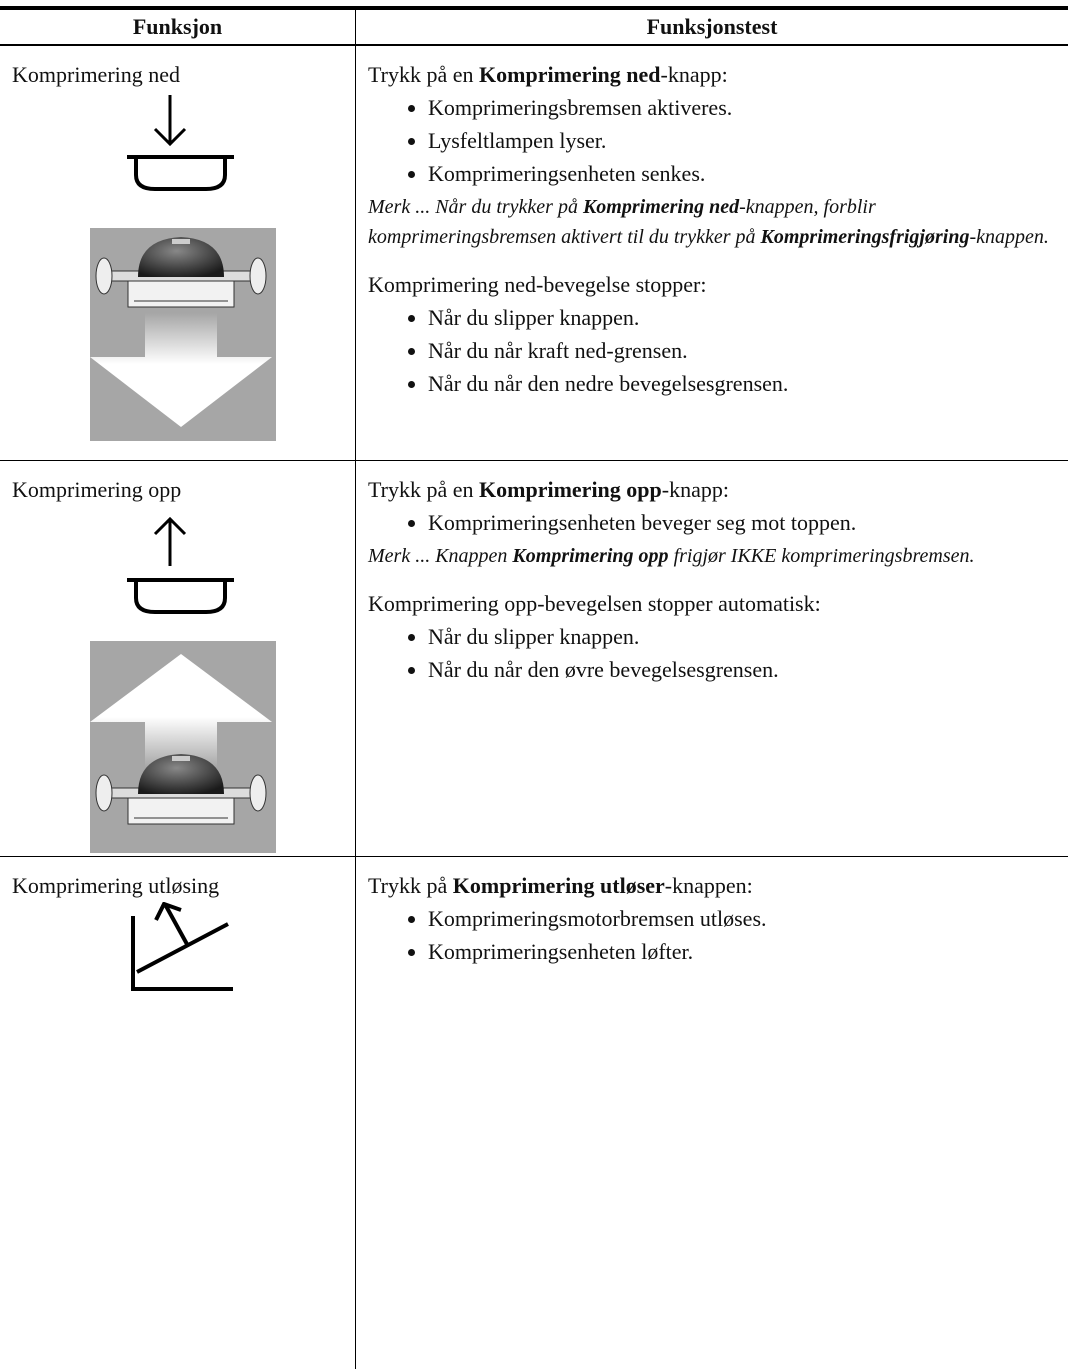 The width and height of the screenshot is (1068, 1369). I want to click on function-label: Komprimering ned, so click(177, 74).